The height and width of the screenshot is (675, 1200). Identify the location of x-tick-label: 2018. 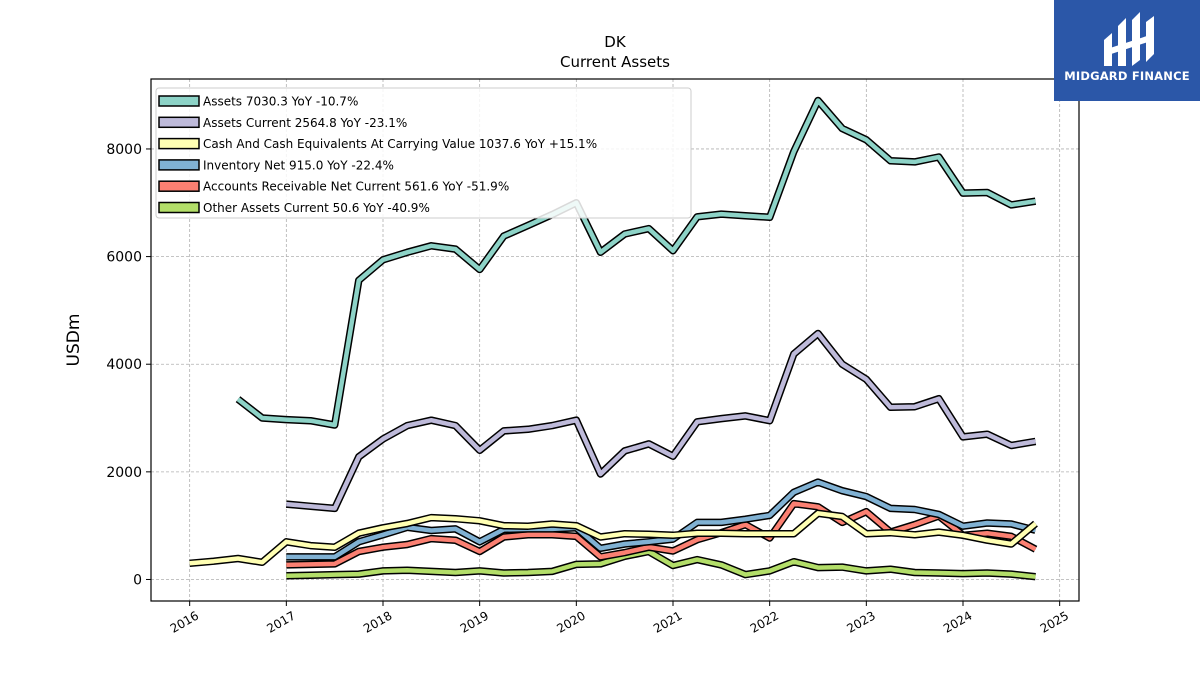
(377, 621).